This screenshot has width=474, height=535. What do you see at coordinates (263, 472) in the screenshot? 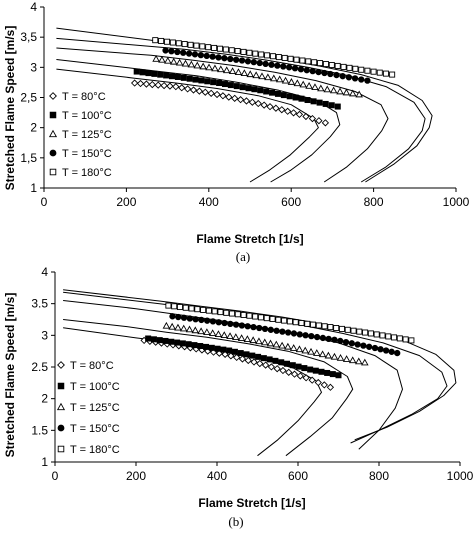
I see `x-ticks-b: 0 200 400 600 800 1000` at bounding box center [263, 472].